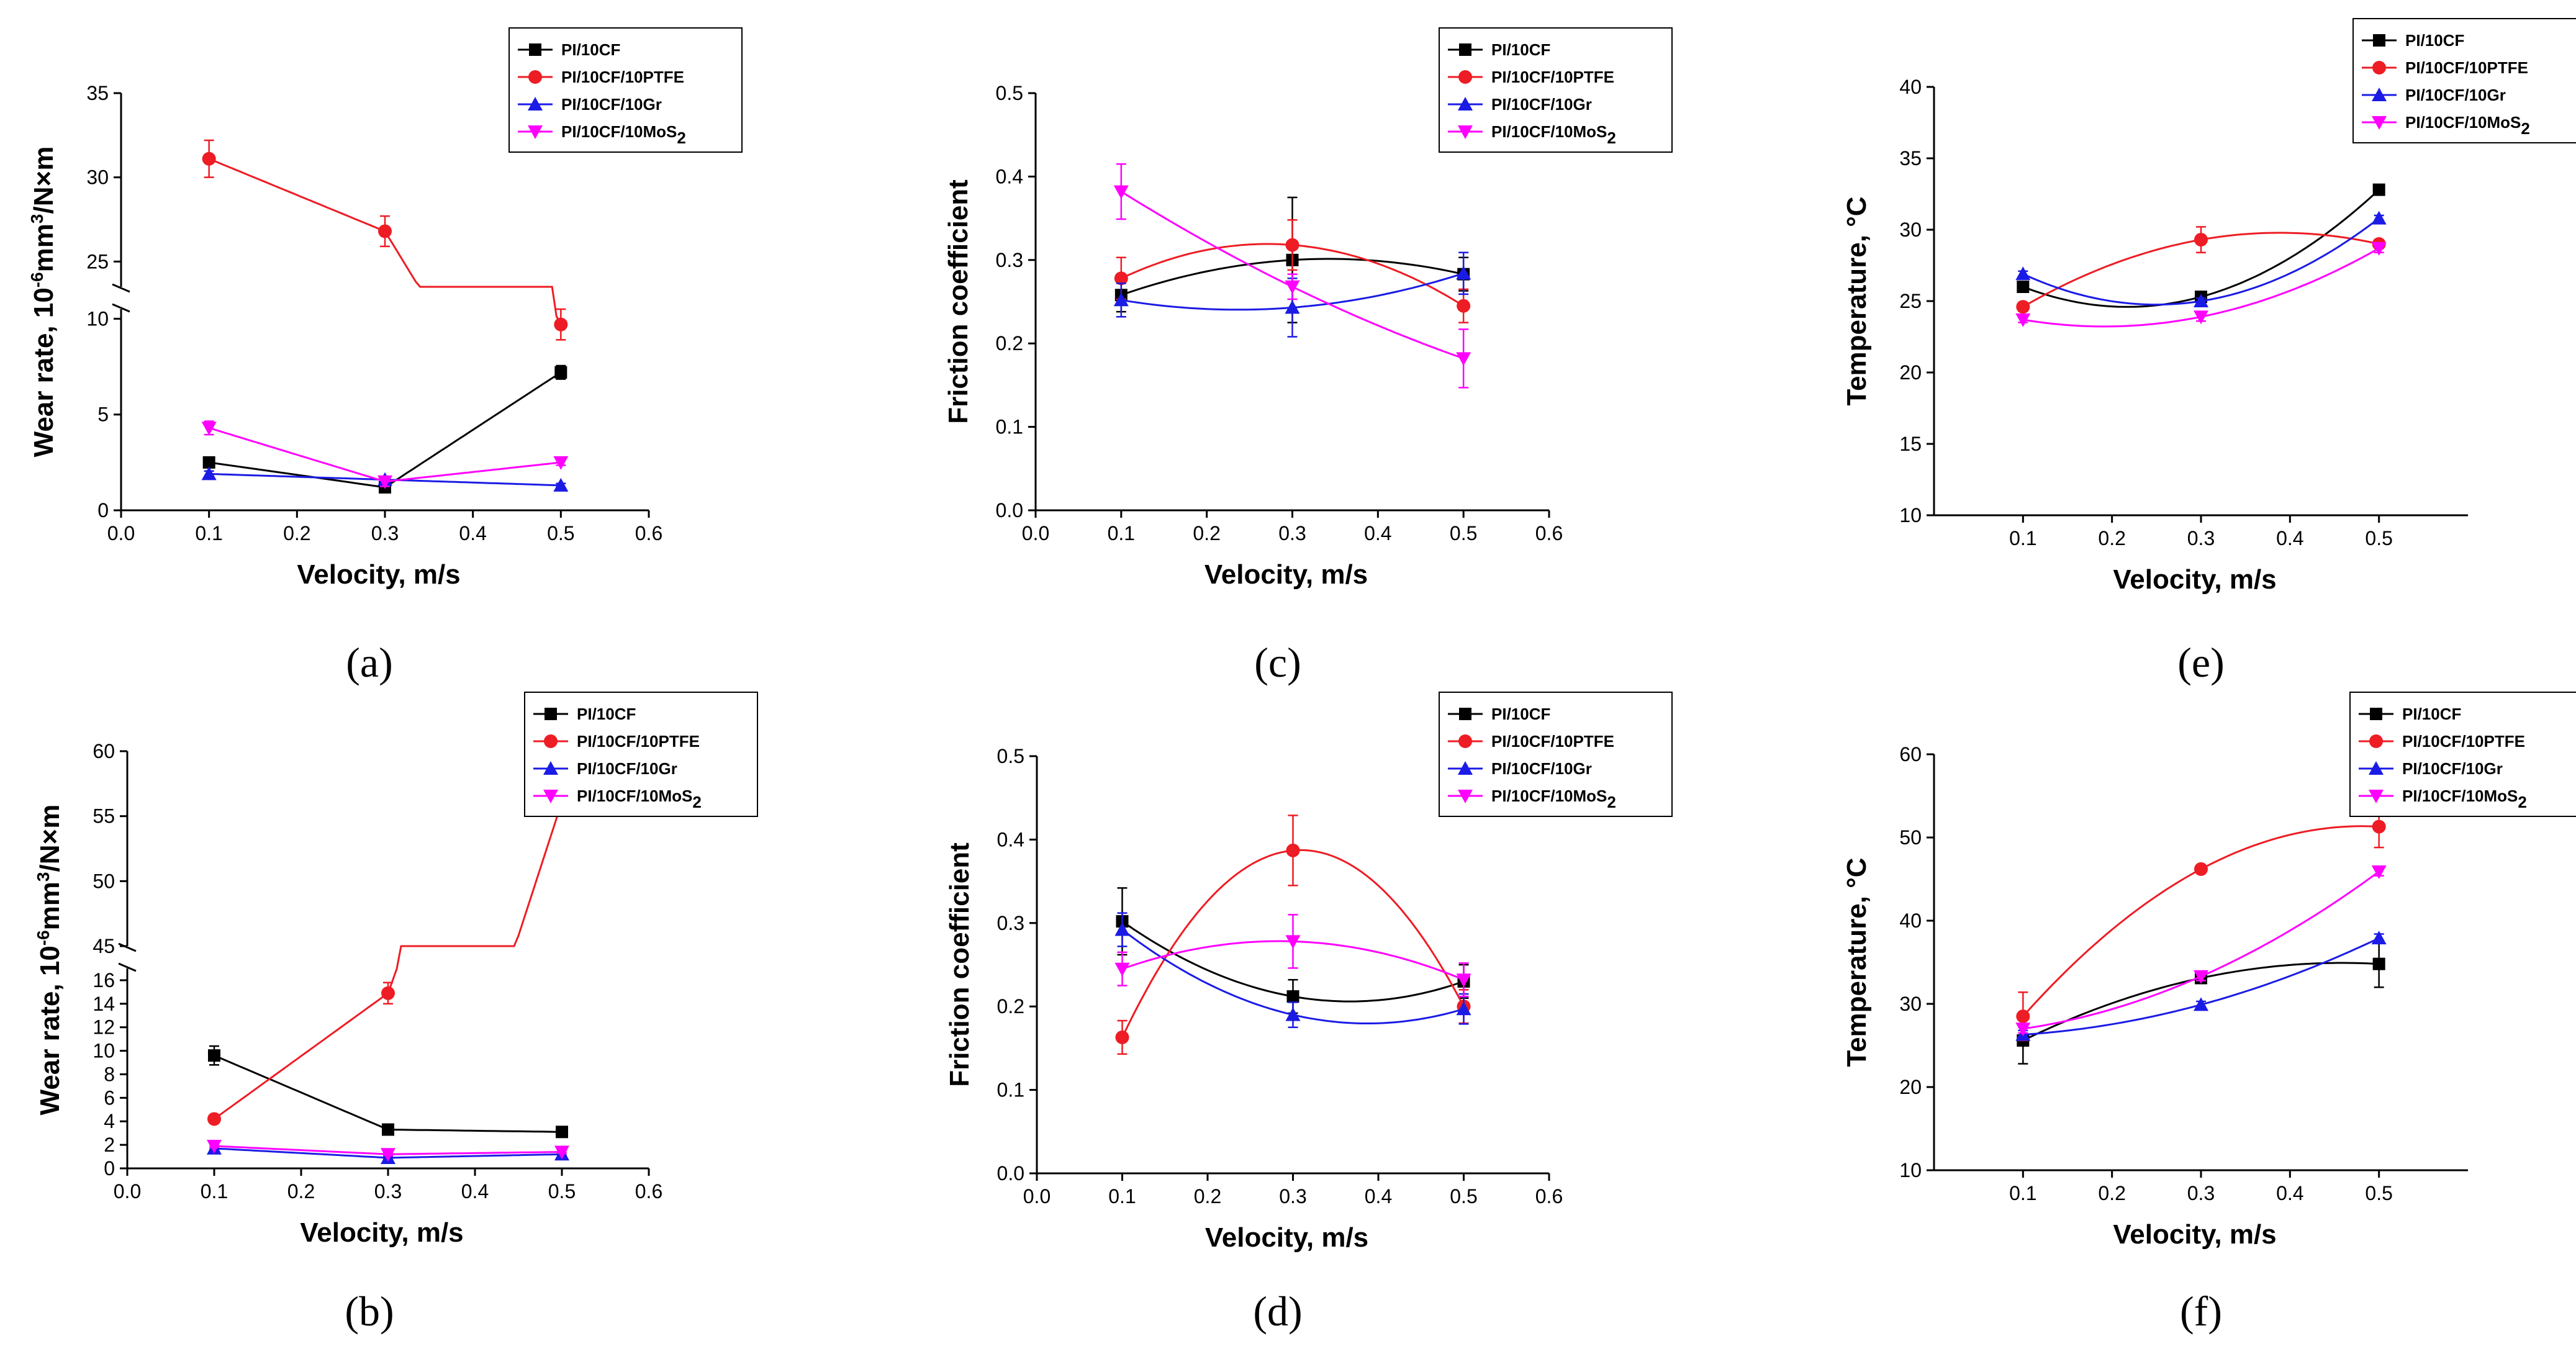  Describe the element at coordinates (2464, 799) in the screenshot. I see `legend-label-pi-10cf-10mos2: PI/10CF/10MoS2` at that location.